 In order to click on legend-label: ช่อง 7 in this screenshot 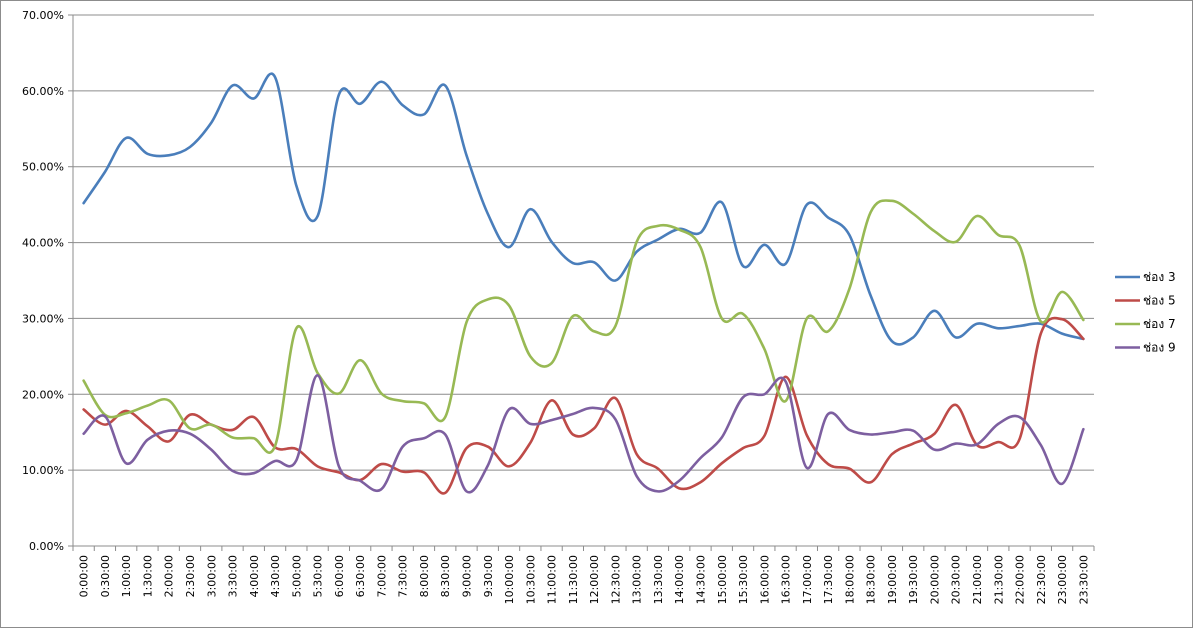, I will do `click(1159, 324)`.